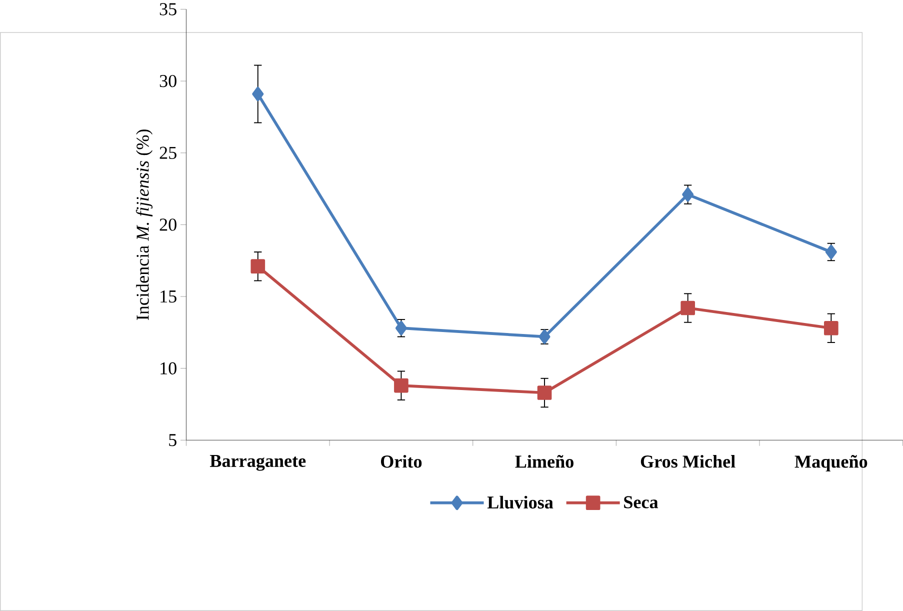 This screenshot has width=903, height=611. I want to click on y-tick-label: 25, so click(168, 152).